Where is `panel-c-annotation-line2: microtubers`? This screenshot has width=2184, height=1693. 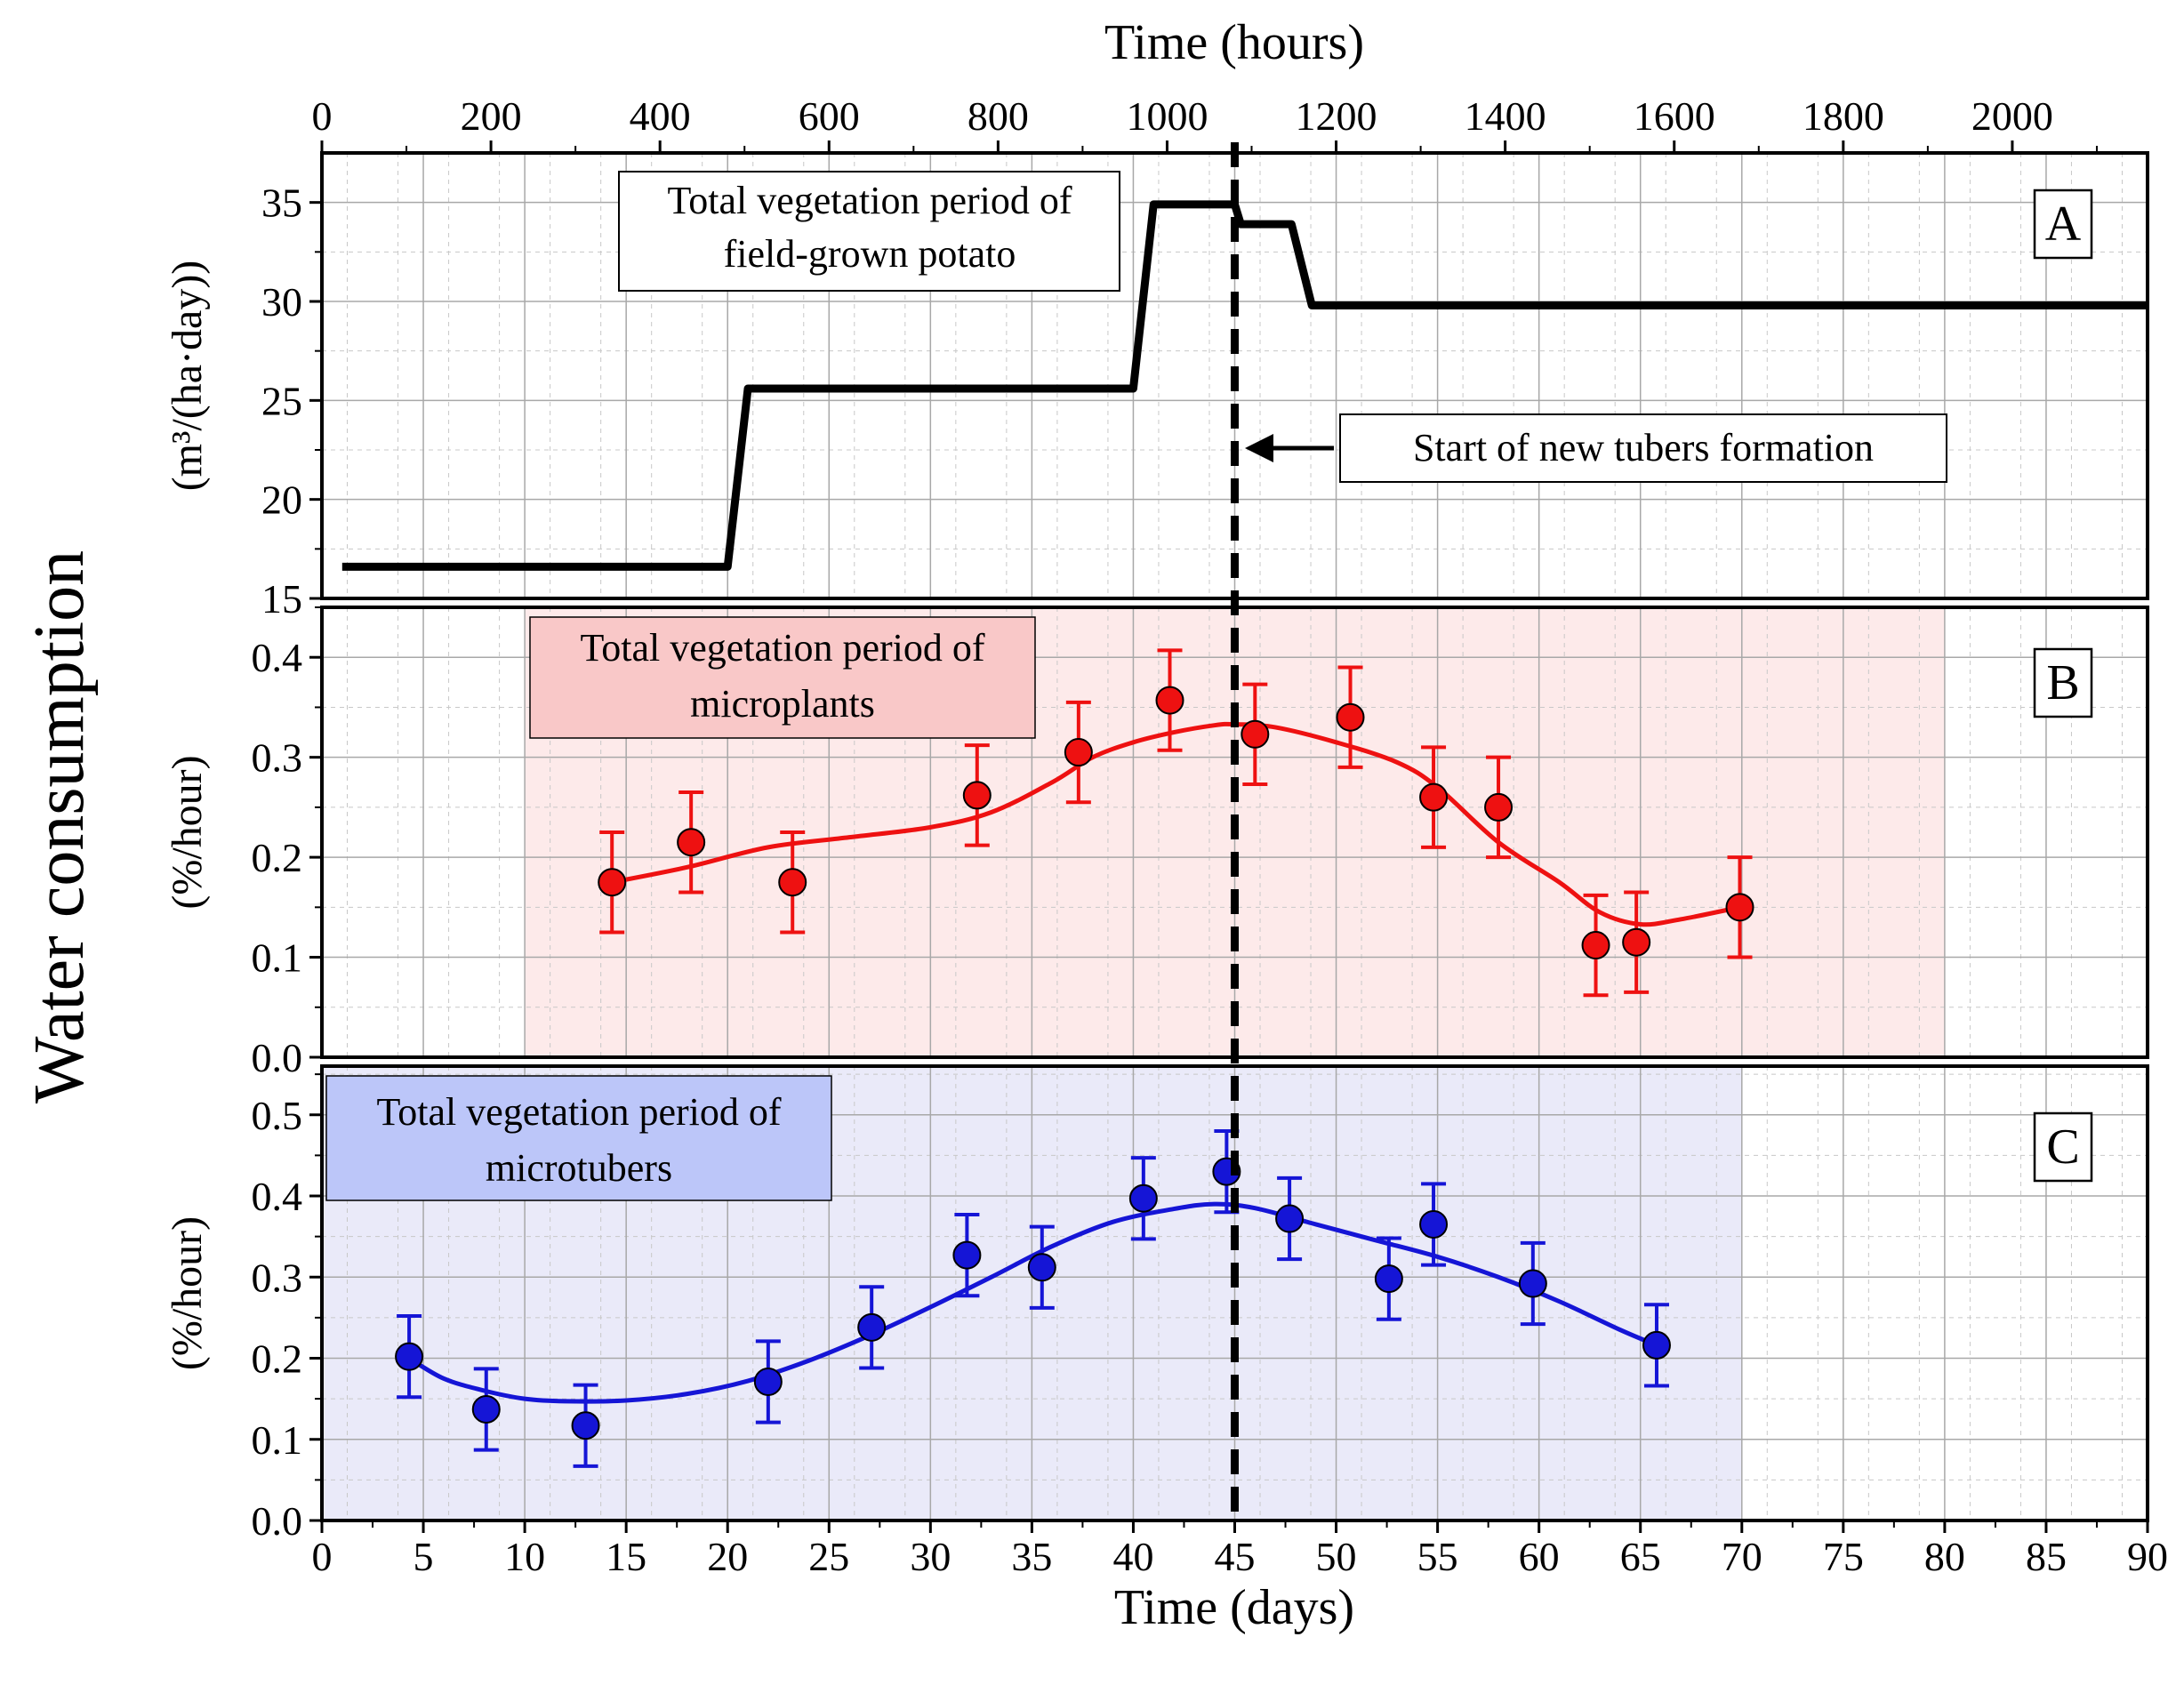
panel-c-annotation-line2: microtubers is located at coordinates (579, 1168).